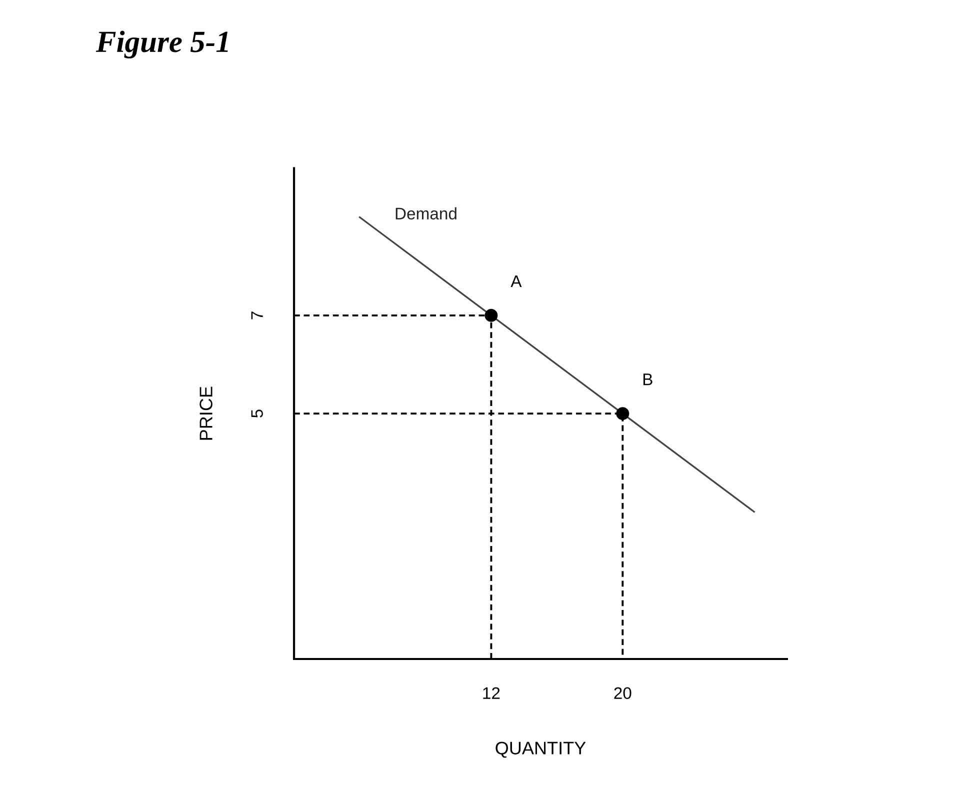 The image size is (959, 810). I want to click on x-tick-label: 20, so click(623, 693).